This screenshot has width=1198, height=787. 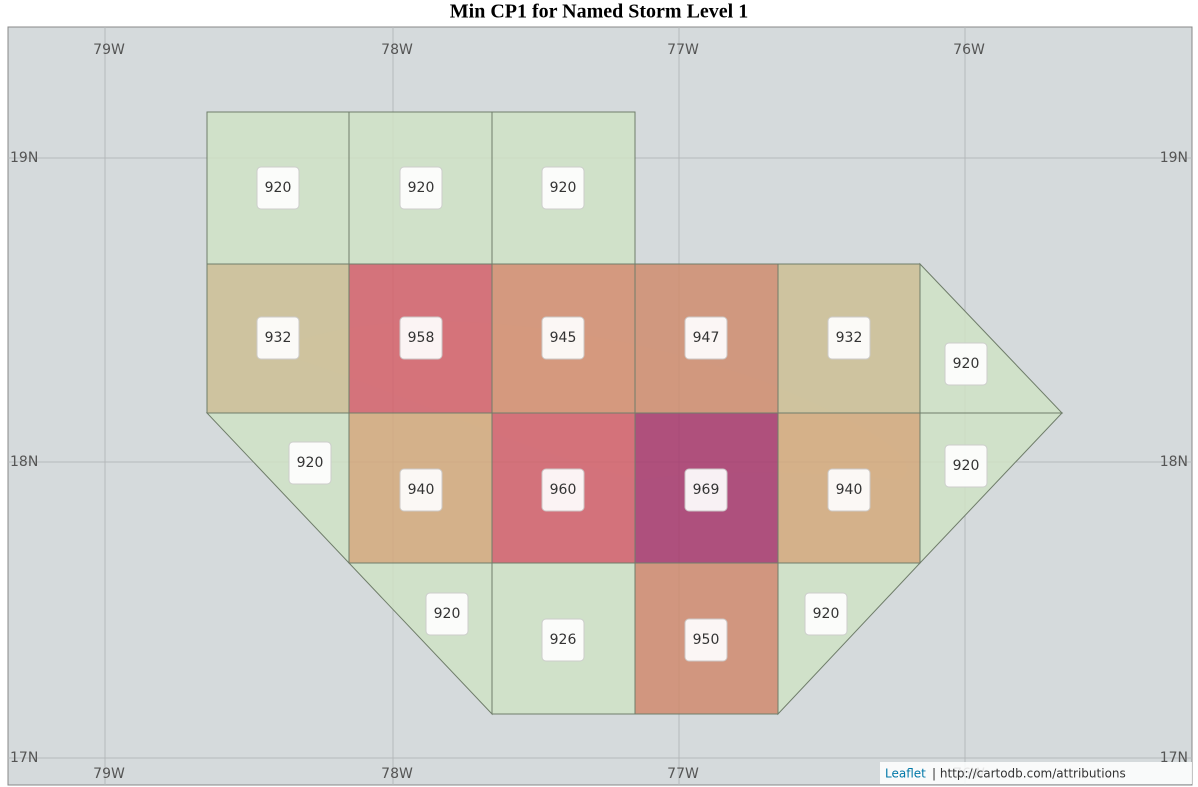 I want to click on cell-value: 950, so click(x=706, y=640).